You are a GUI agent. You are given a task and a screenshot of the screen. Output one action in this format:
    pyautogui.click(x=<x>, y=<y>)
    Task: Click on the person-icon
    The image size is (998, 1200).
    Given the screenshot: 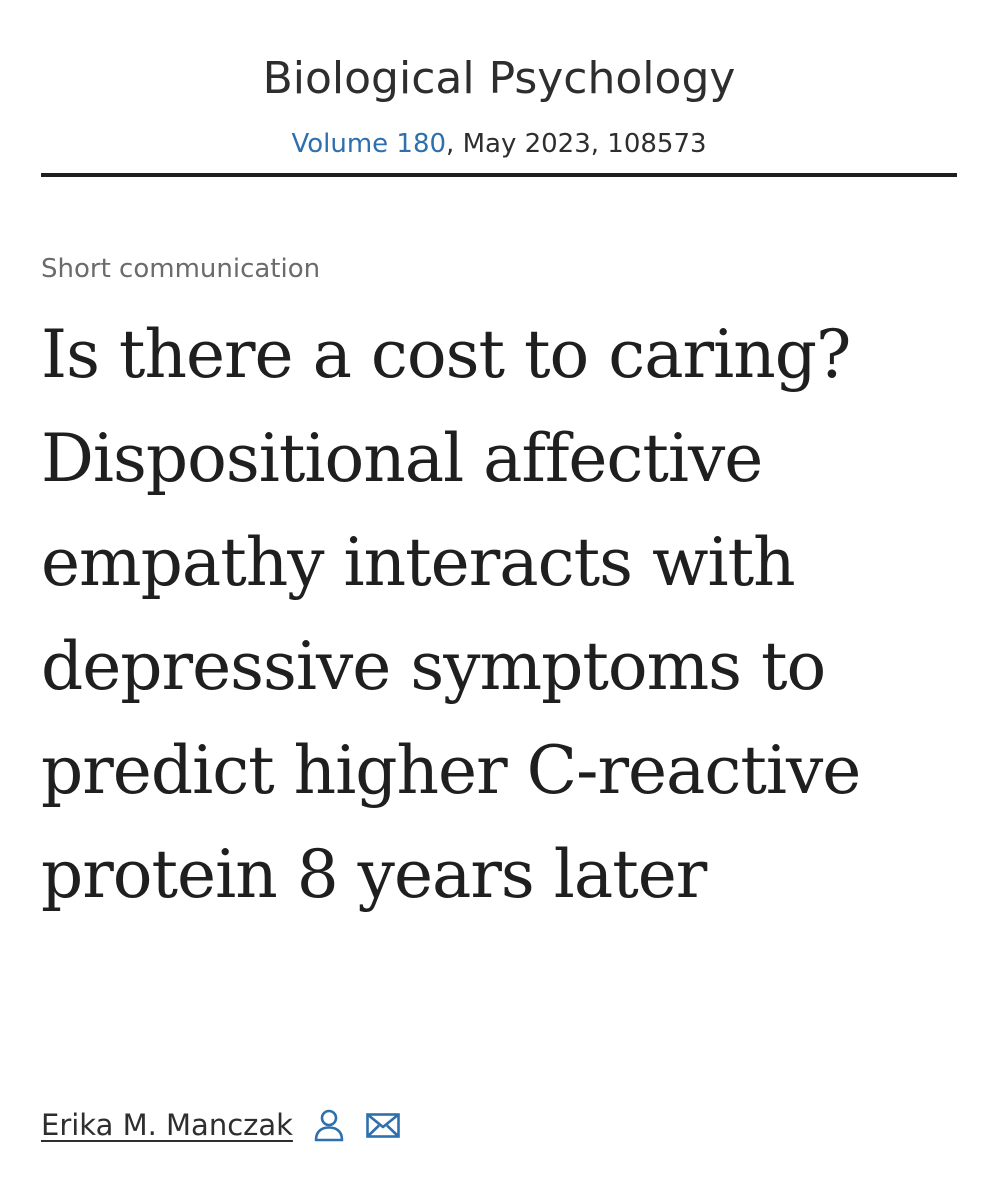 What is the action you would take?
    pyautogui.click(x=329, y=1125)
    